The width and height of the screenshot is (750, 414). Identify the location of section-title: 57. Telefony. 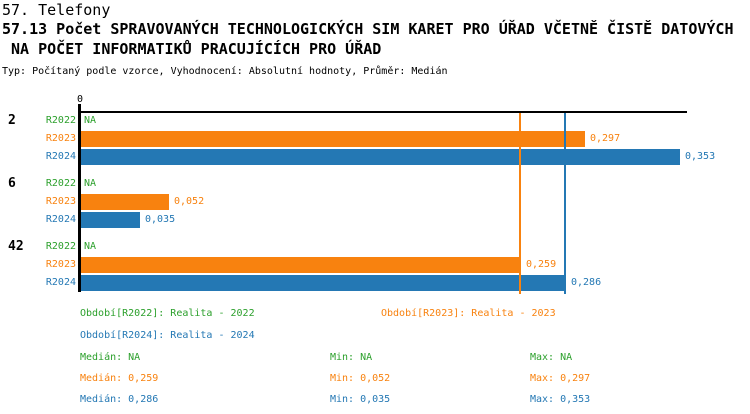
(56, 10).